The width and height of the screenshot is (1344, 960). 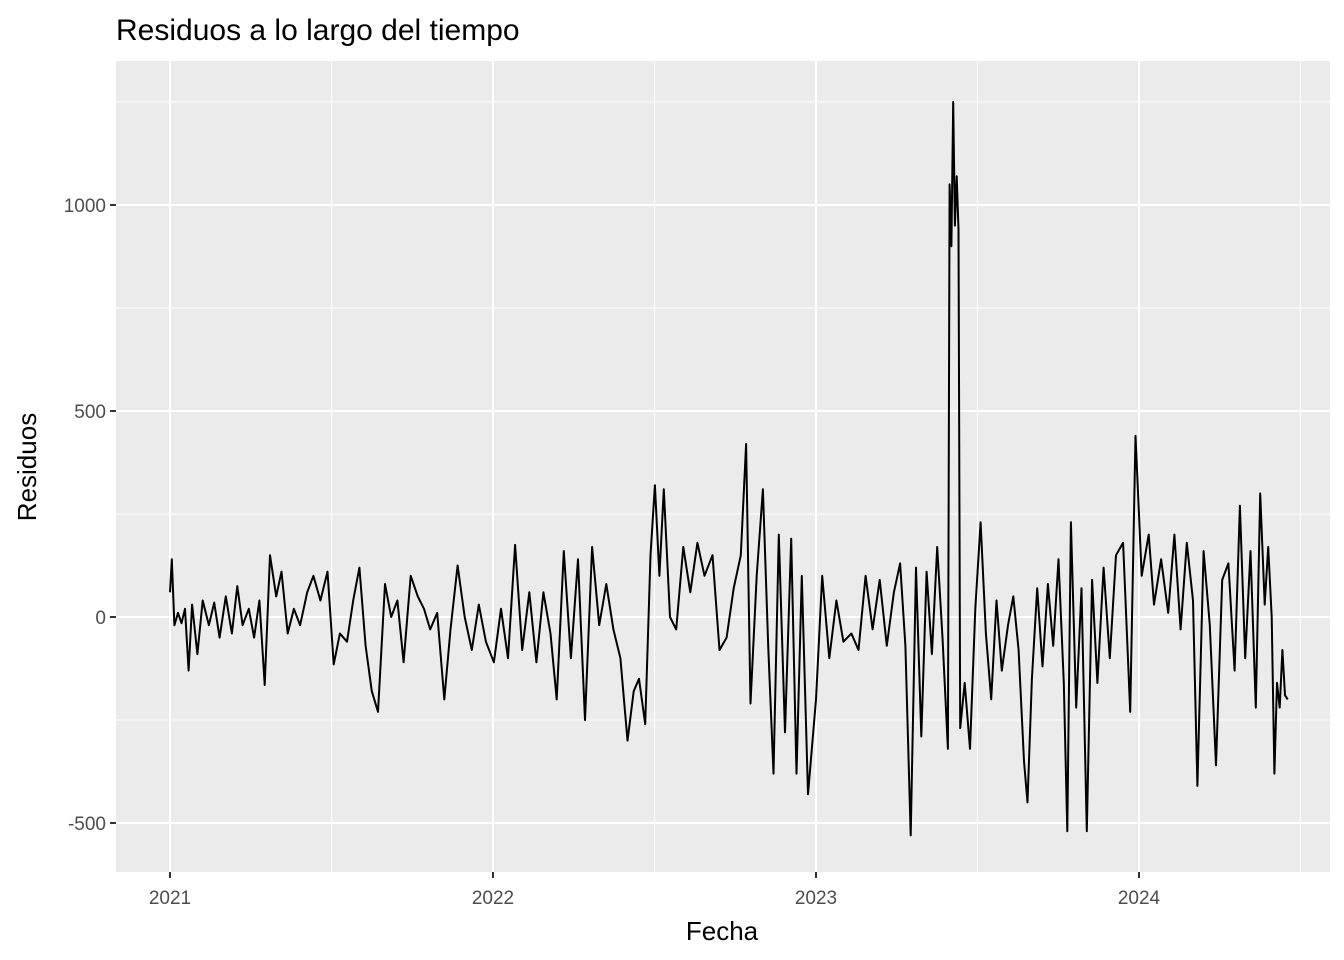 What do you see at coordinates (90, 412) in the screenshot?
I see `y-tick-label: 500` at bounding box center [90, 412].